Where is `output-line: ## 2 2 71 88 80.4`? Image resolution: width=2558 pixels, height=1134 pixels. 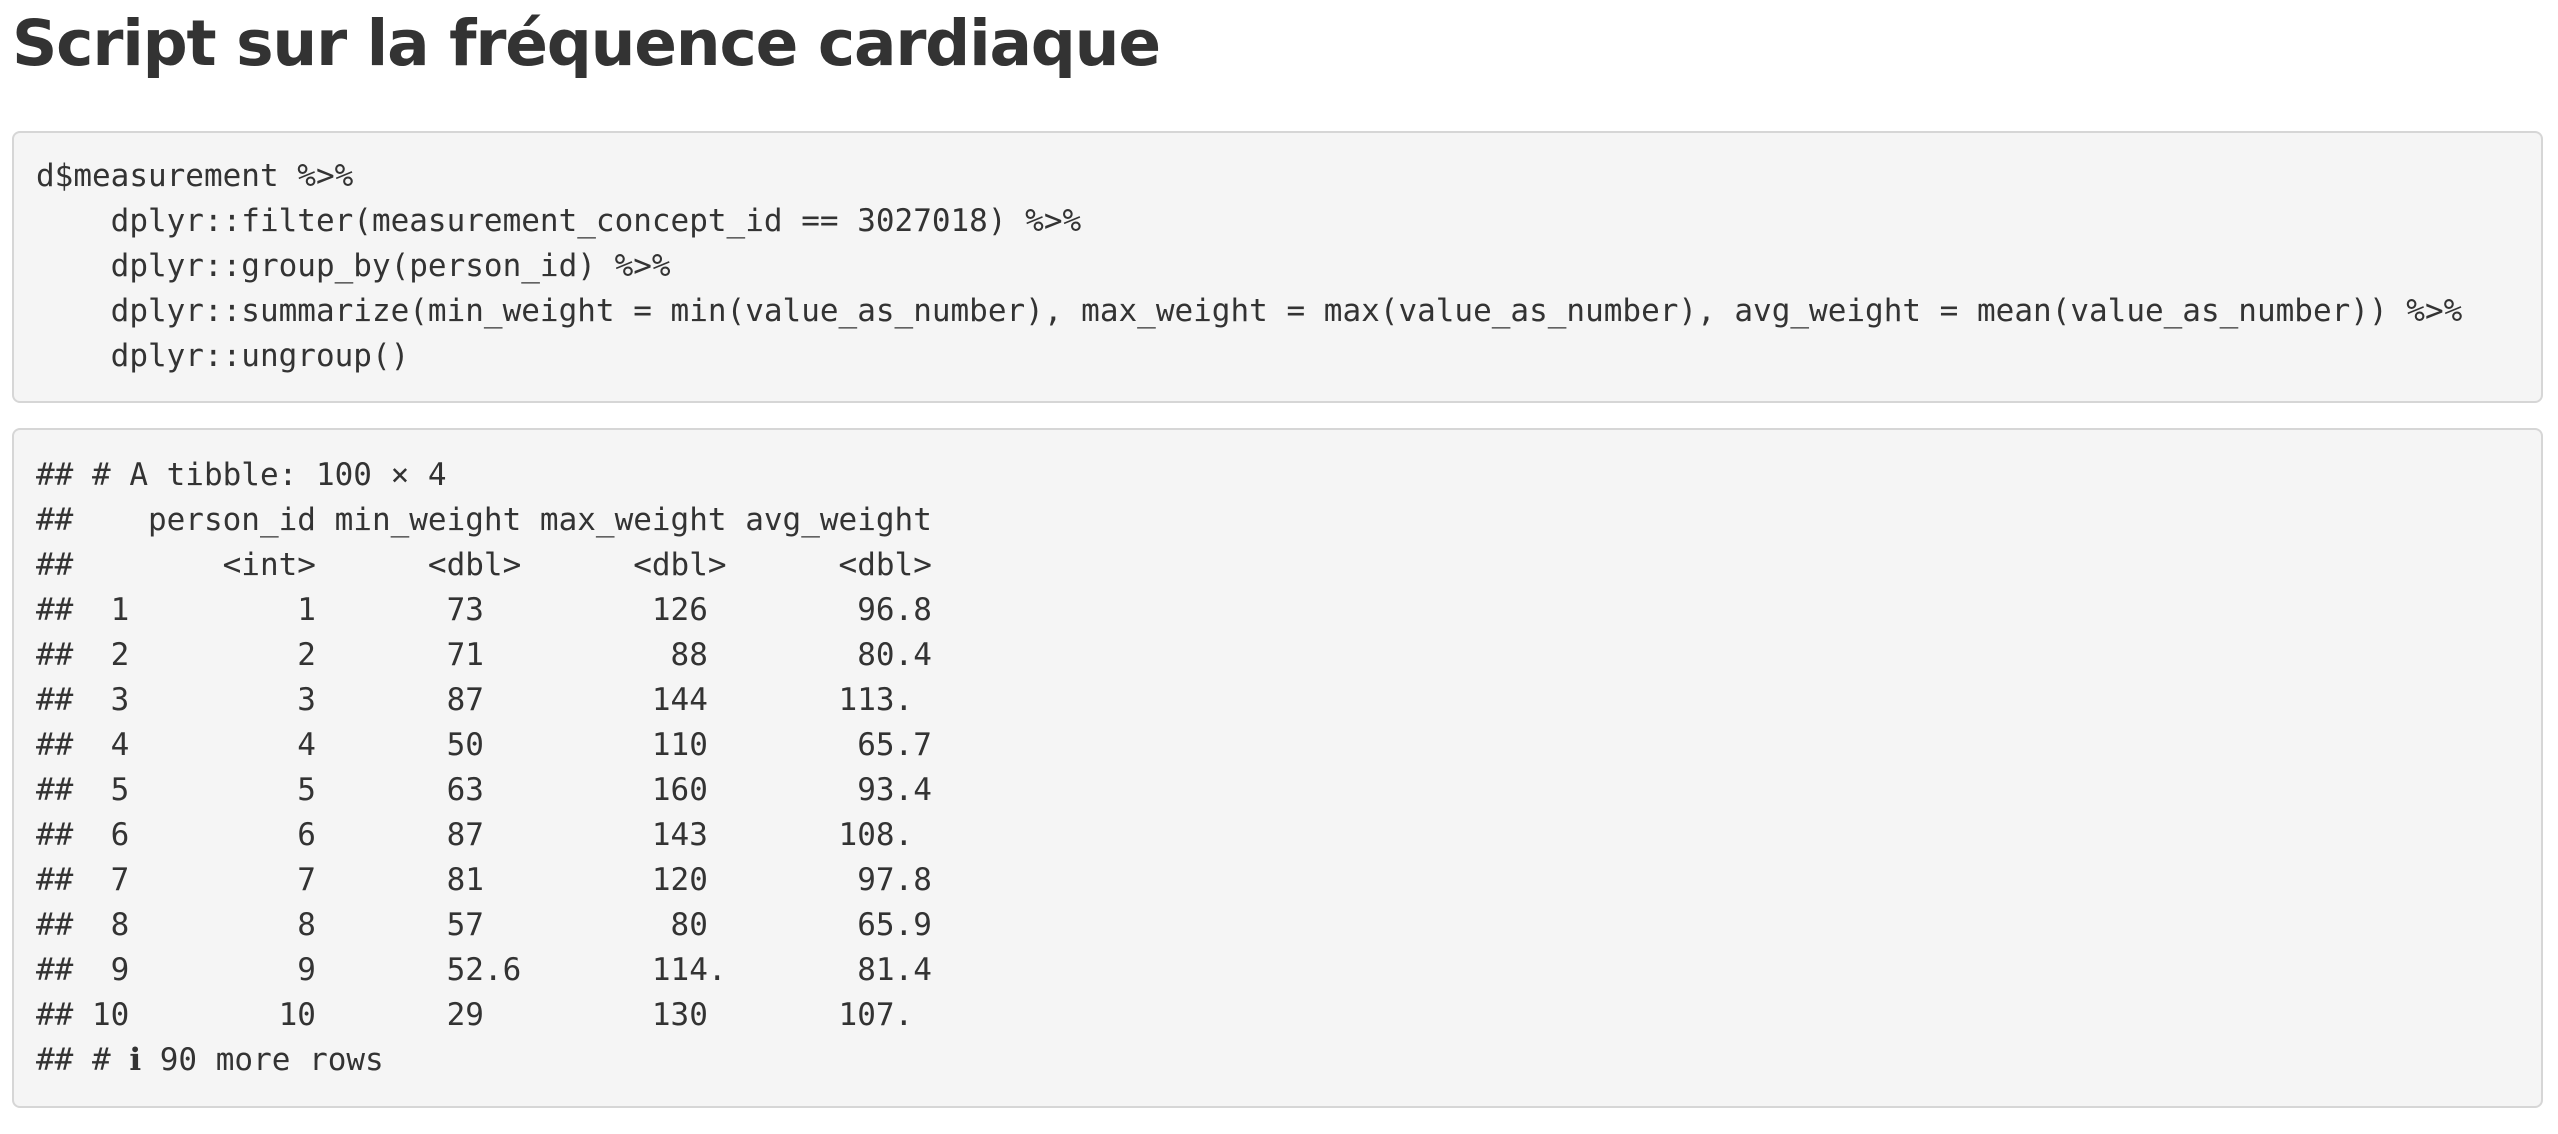
output-line: ## 2 2 71 88 80.4 is located at coordinates (484, 655).